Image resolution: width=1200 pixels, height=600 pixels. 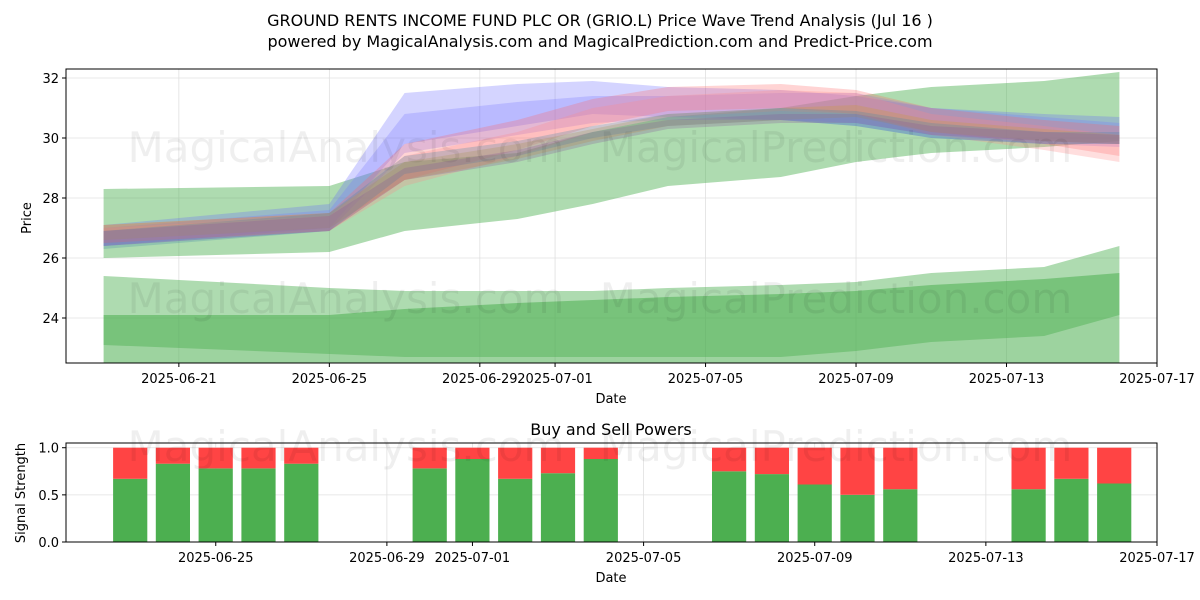 What do you see at coordinates (480, 379) in the screenshot?
I see `price-xtick-label-2: 2025-06-29` at bounding box center [480, 379].